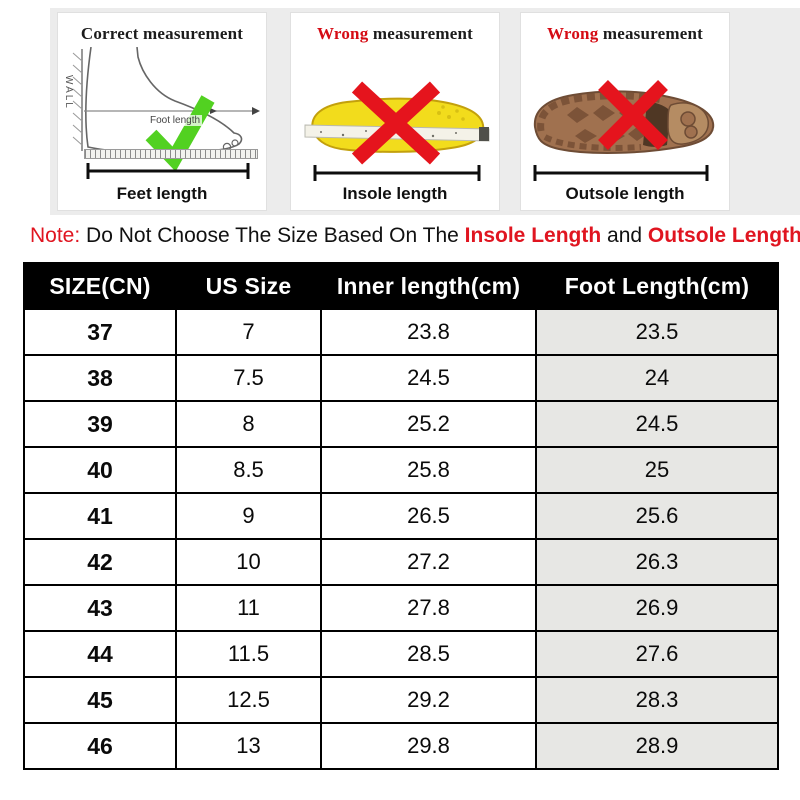  Describe the element at coordinates (100, 332) in the screenshot. I see `table-cell: 37` at that location.